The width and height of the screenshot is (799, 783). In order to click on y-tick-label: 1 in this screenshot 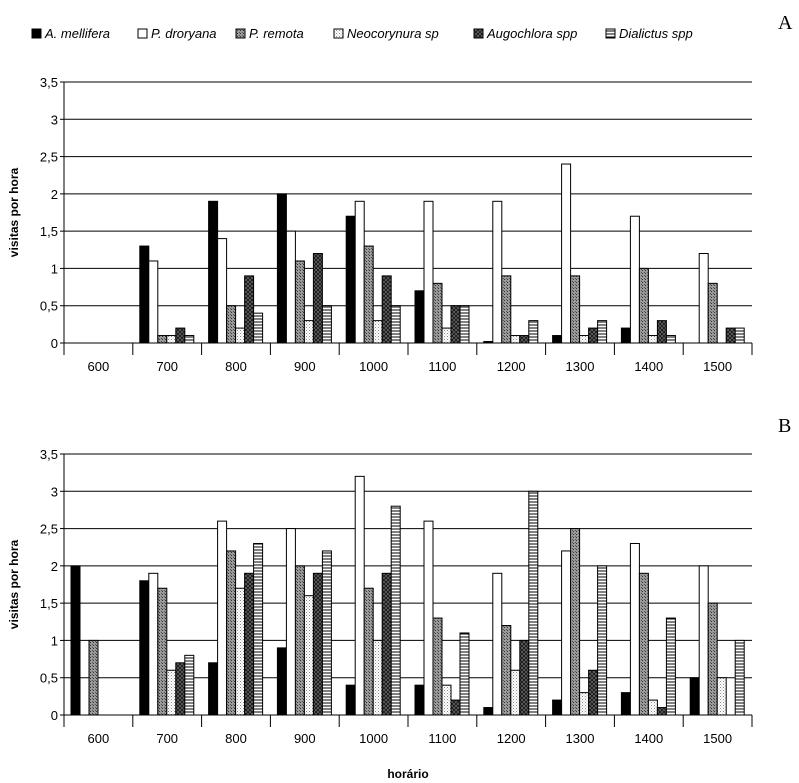, I will do `click(54, 268)`.